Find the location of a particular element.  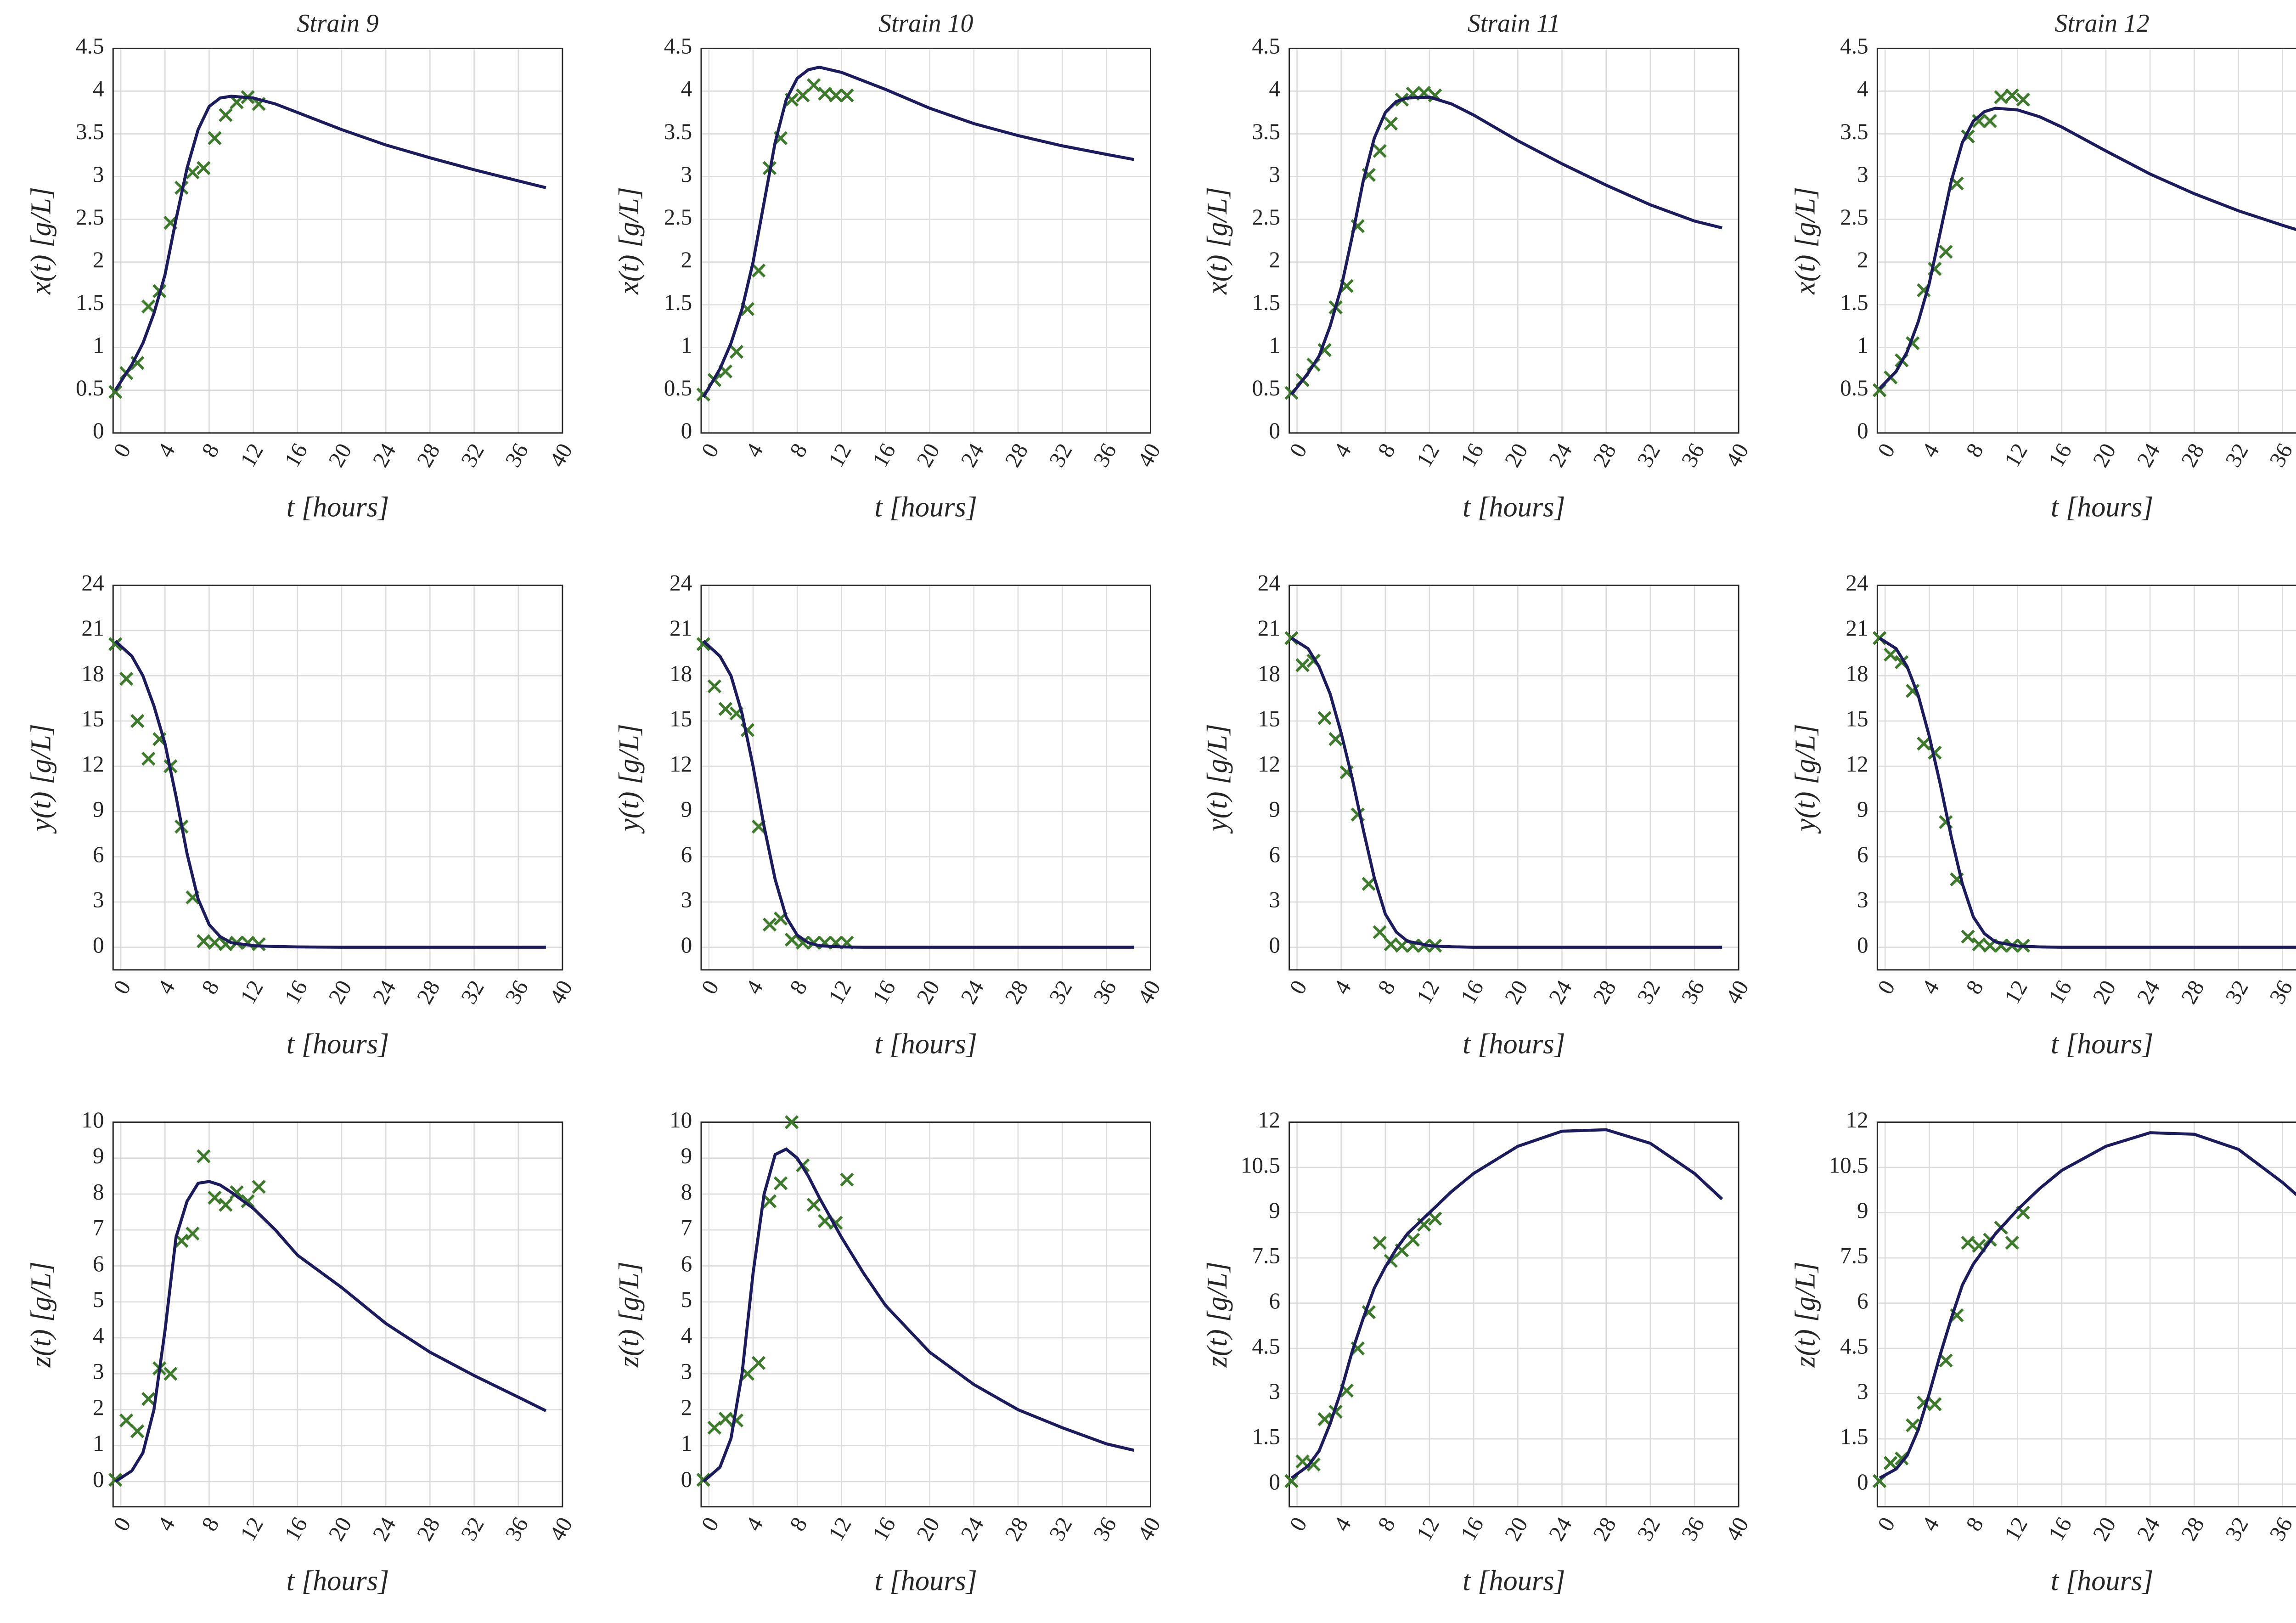

y-tick-label: 7 is located at coordinates (687, 1228).